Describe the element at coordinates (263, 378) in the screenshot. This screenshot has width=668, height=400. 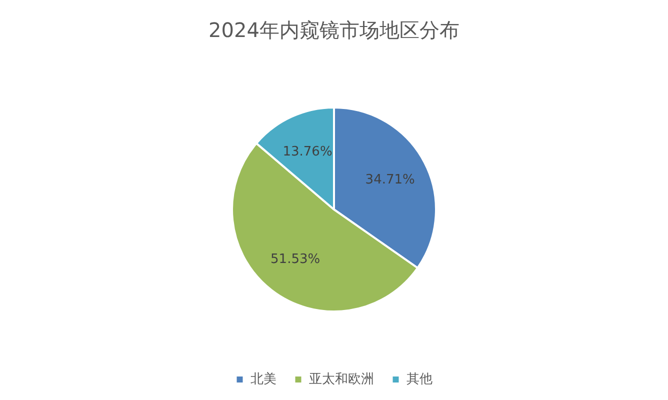
I see `legend-label: 北美` at that location.